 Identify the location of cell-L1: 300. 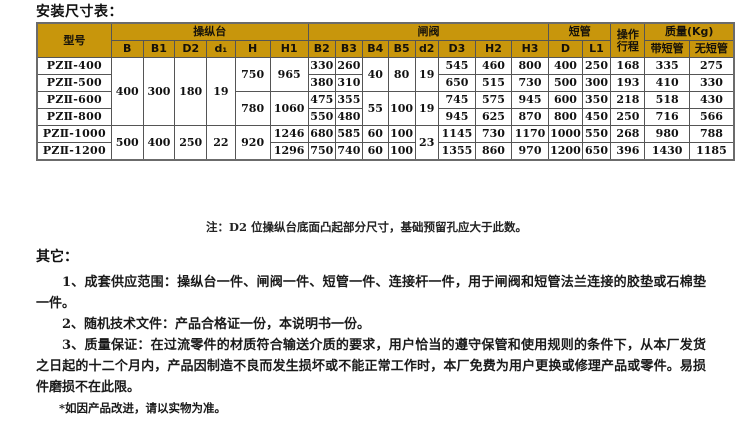
(596, 83).